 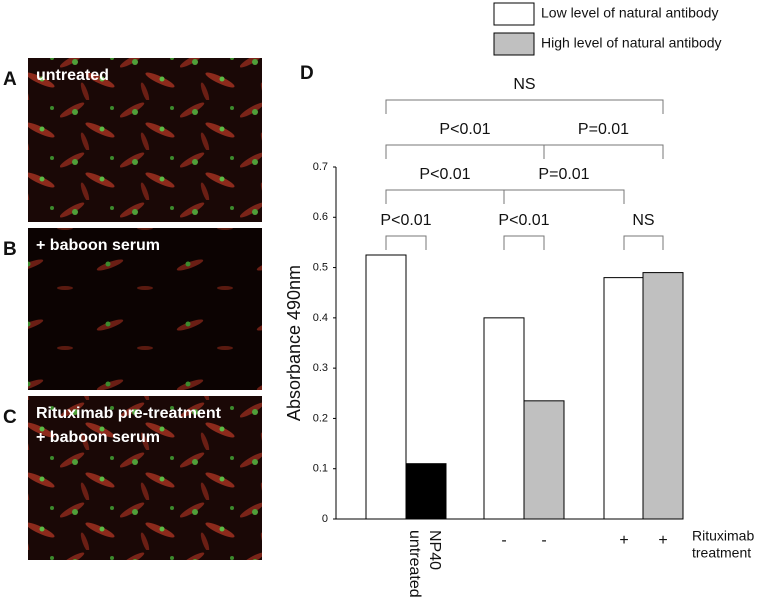 I want to click on panel-caption: untreated, so click(x=72, y=75).